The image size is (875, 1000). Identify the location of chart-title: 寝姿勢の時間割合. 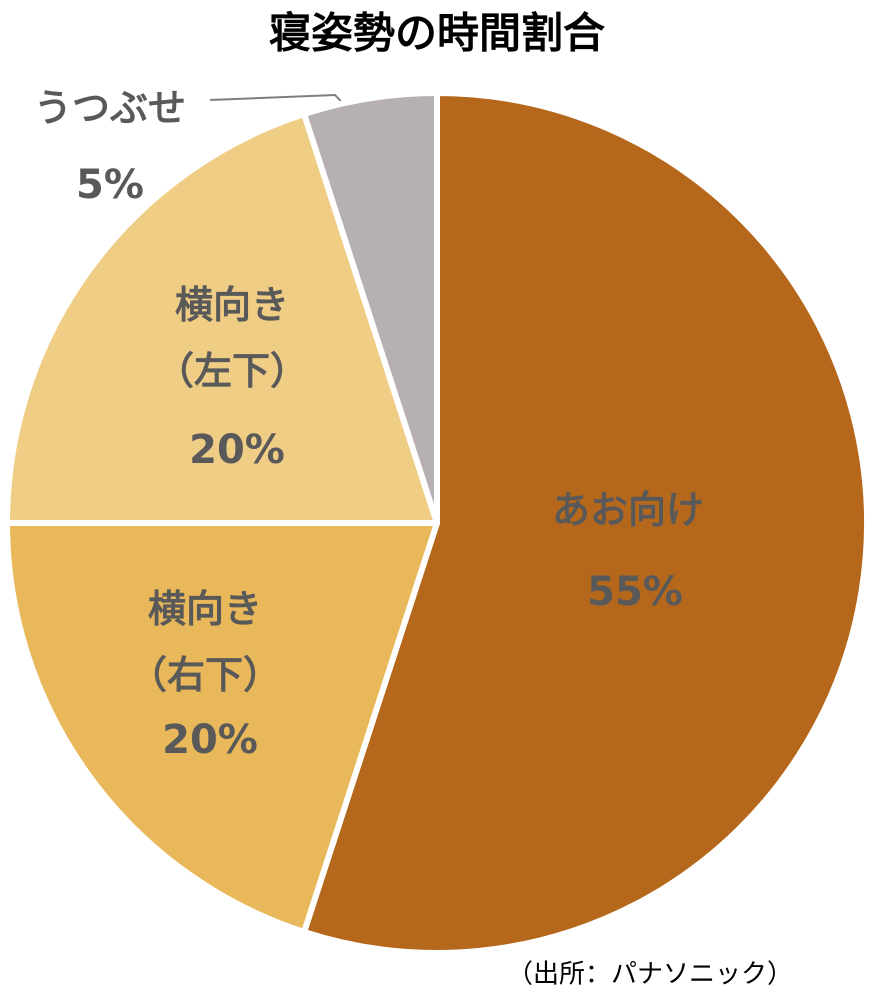
(437, 33).